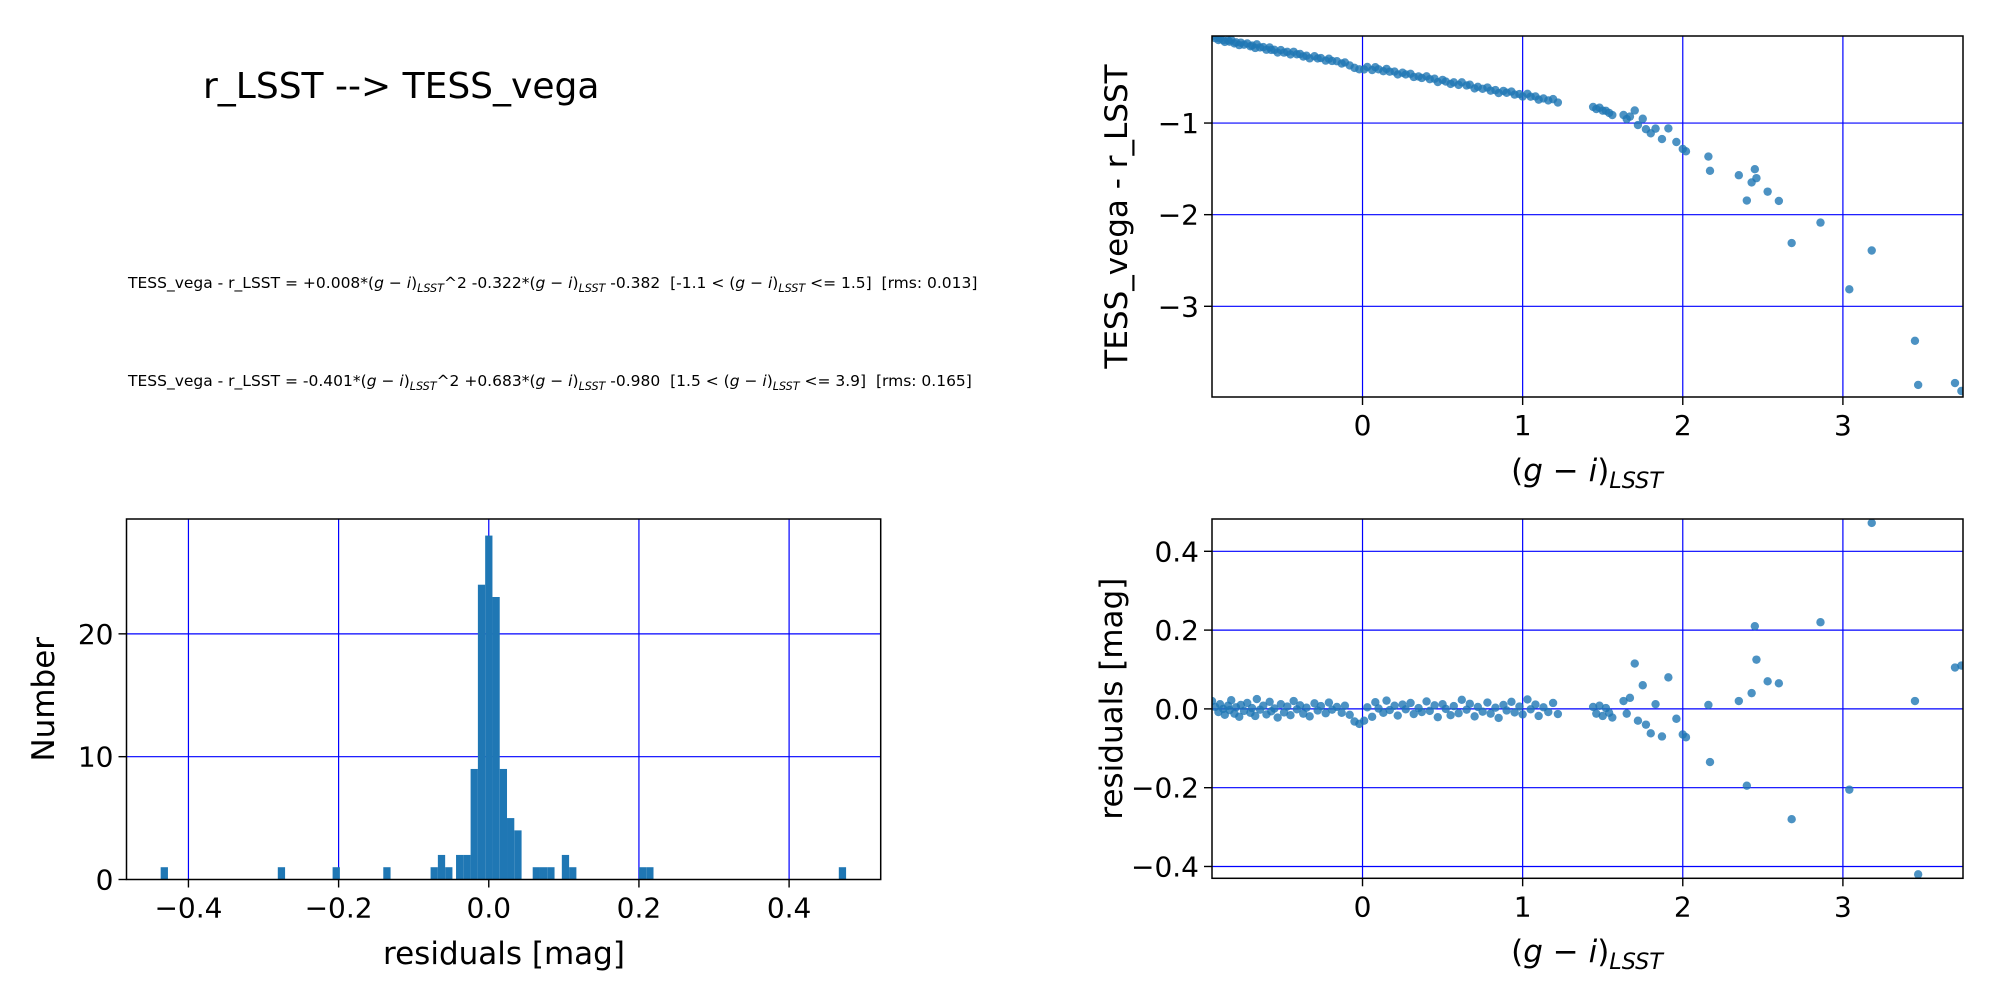 The width and height of the screenshot is (2000, 1000). Describe the element at coordinates (44, 699) in the screenshot. I see `y-axis-label-residual-histogram: Number` at that location.